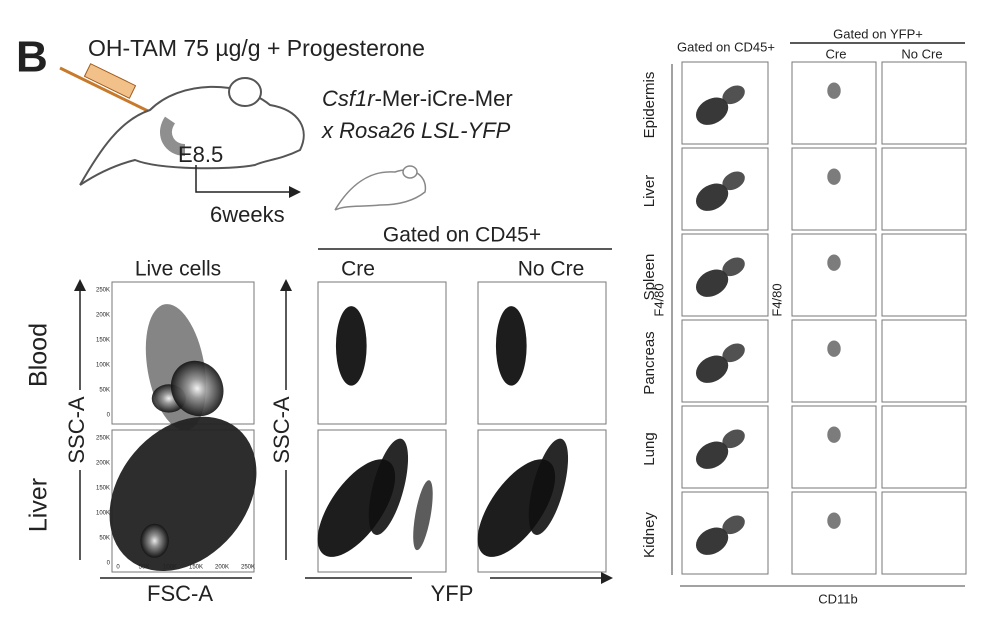 The width and height of the screenshot is (981, 619). I want to click on construct: -Mer-iCre-Mer, so click(444, 98).